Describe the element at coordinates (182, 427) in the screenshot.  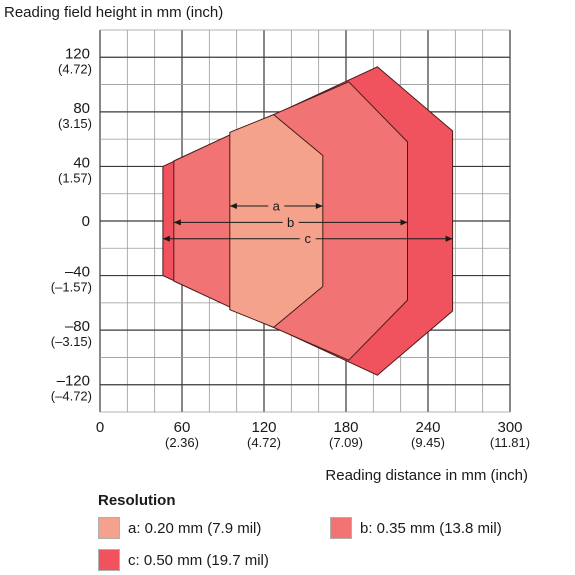
I see `x-tick-label: 60` at that location.